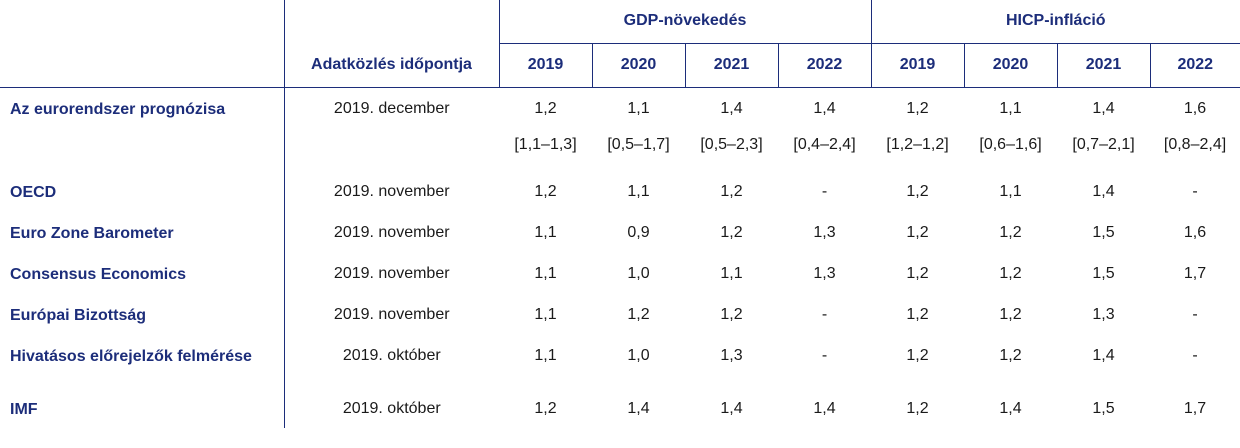 The height and width of the screenshot is (448, 1240). What do you see at coordinates (1195, 144) in the screenshot?
I see `hicp-range-cell: [0,8–2,4]` at bounding box center [1195, 144].